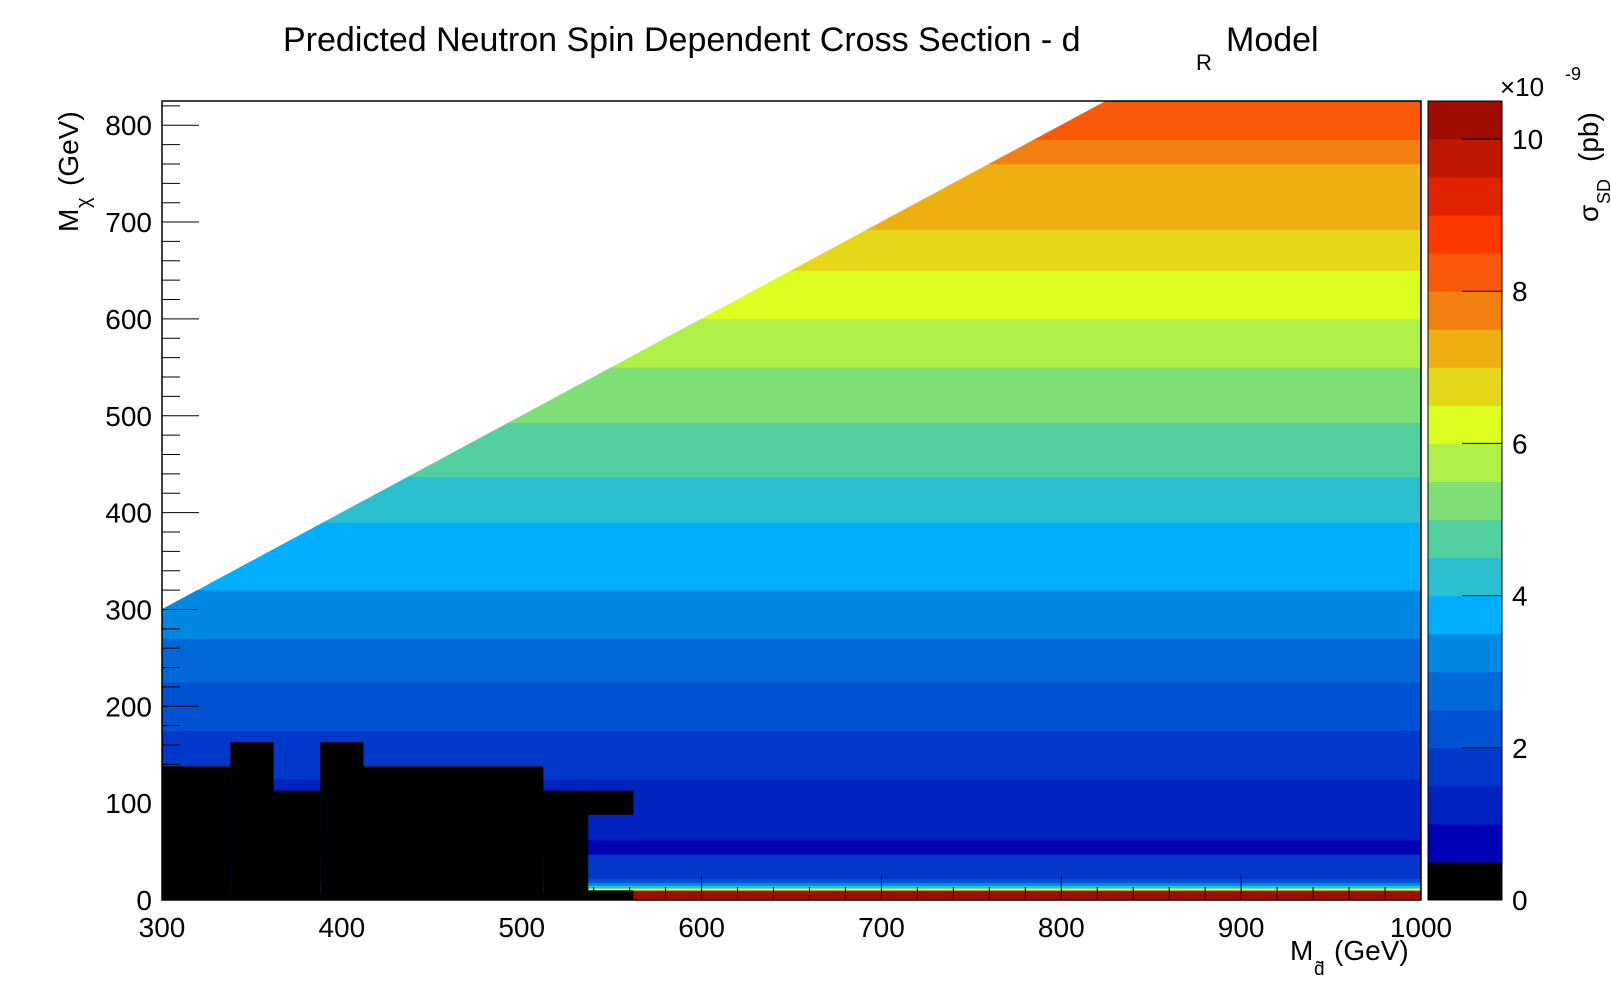  Describe the element at coordinates (1520, 596) in the screenshot. I see `z-tick-label: 4` at that location.